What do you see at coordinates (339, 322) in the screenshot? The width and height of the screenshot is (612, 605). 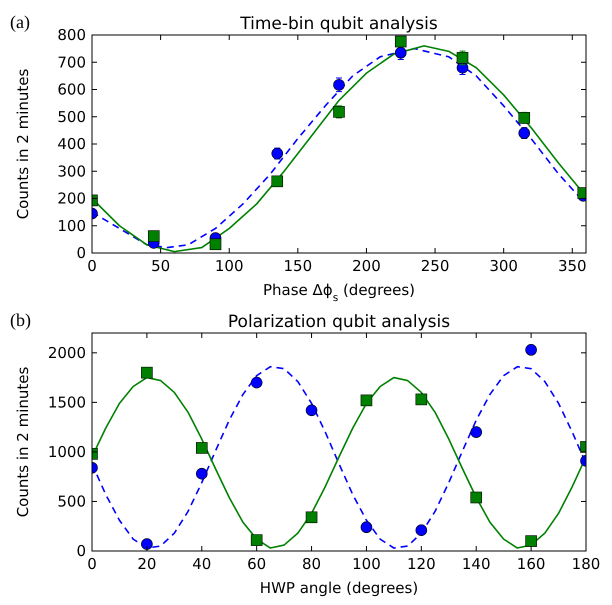 I see `chart-title: Polarization qubit analysis` at bounding box center [339, 322].